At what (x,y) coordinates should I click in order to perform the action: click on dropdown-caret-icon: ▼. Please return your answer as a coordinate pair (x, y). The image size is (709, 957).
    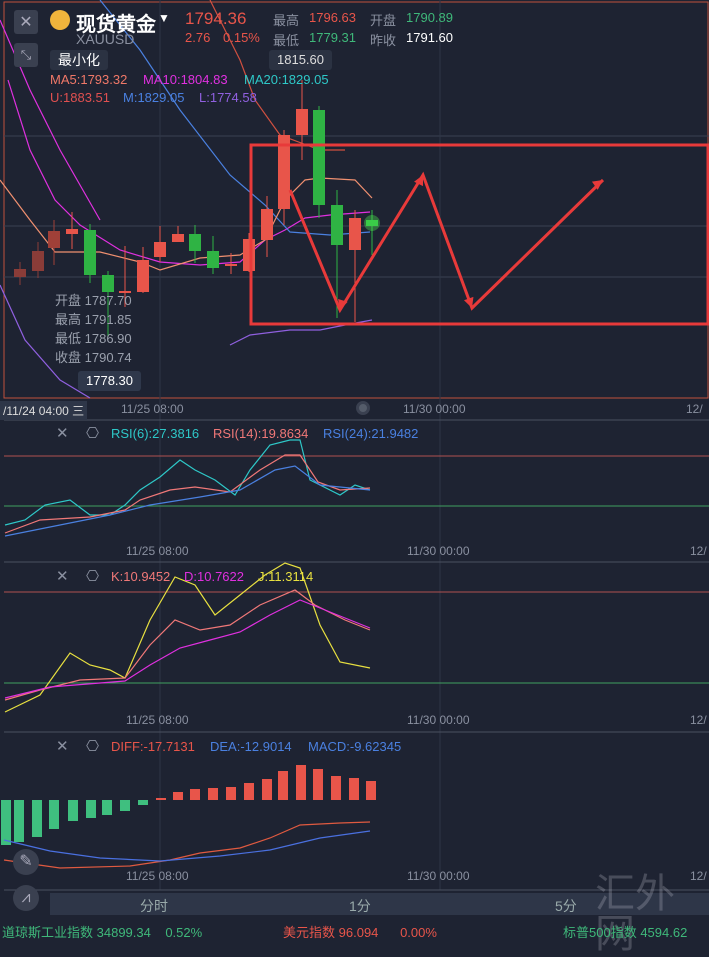
    Looking at the image, I should click on (164, 18).